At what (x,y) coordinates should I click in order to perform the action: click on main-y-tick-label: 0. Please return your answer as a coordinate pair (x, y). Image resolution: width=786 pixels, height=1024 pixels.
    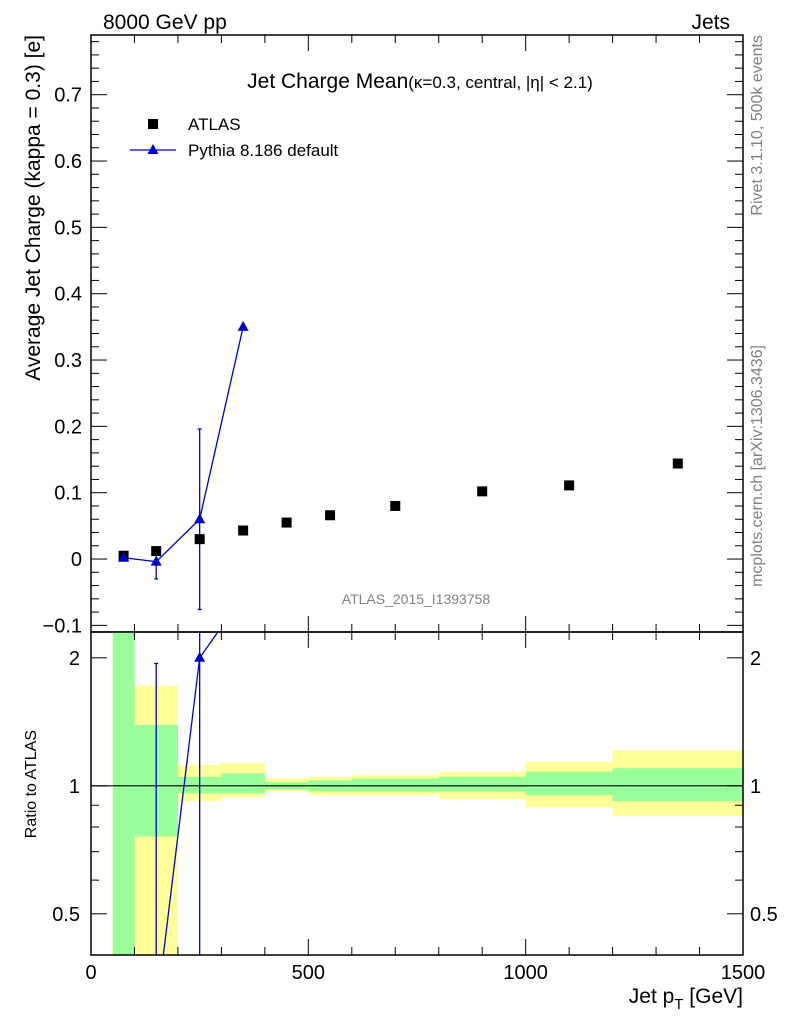
    Looking at the image, I should click on (76, 560).